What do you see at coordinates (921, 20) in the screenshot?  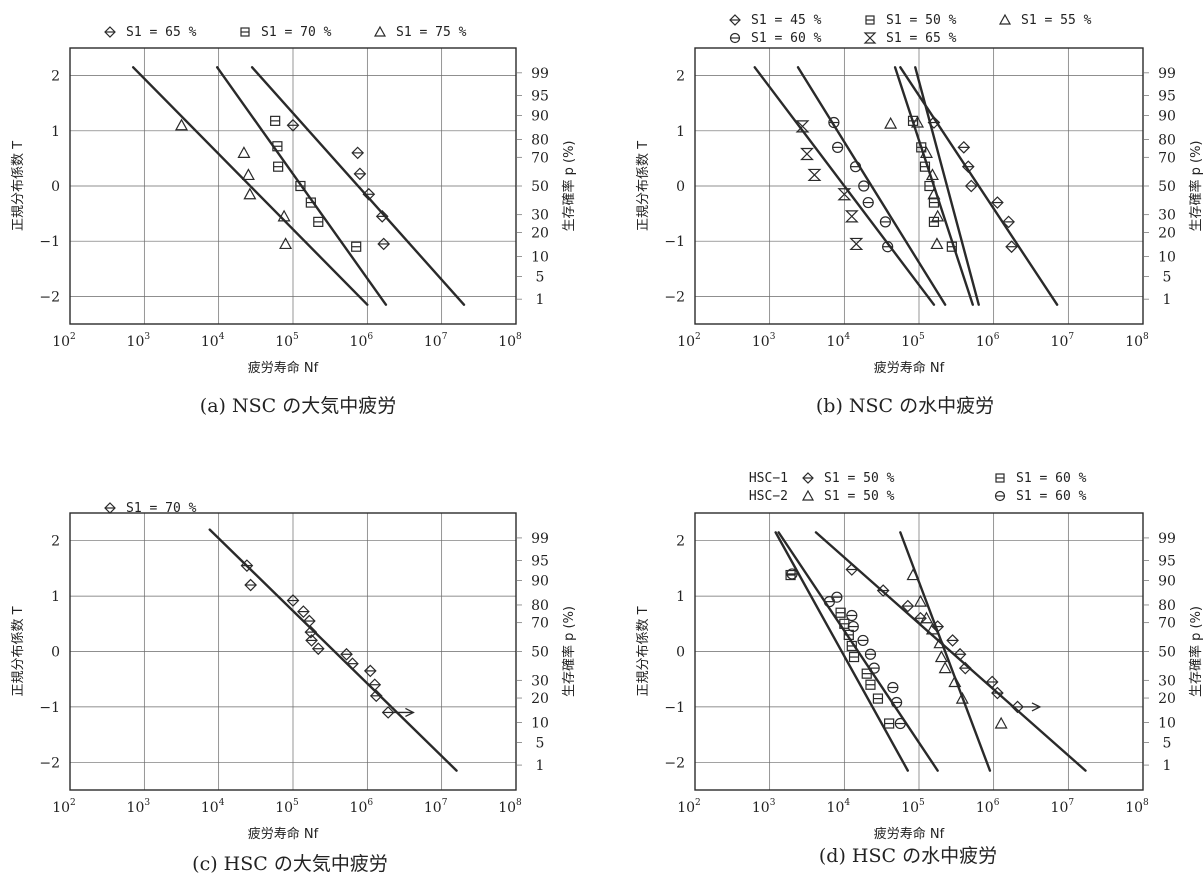 I see `legend-label: S1 = 50 %` at bounding box center [921, 20].